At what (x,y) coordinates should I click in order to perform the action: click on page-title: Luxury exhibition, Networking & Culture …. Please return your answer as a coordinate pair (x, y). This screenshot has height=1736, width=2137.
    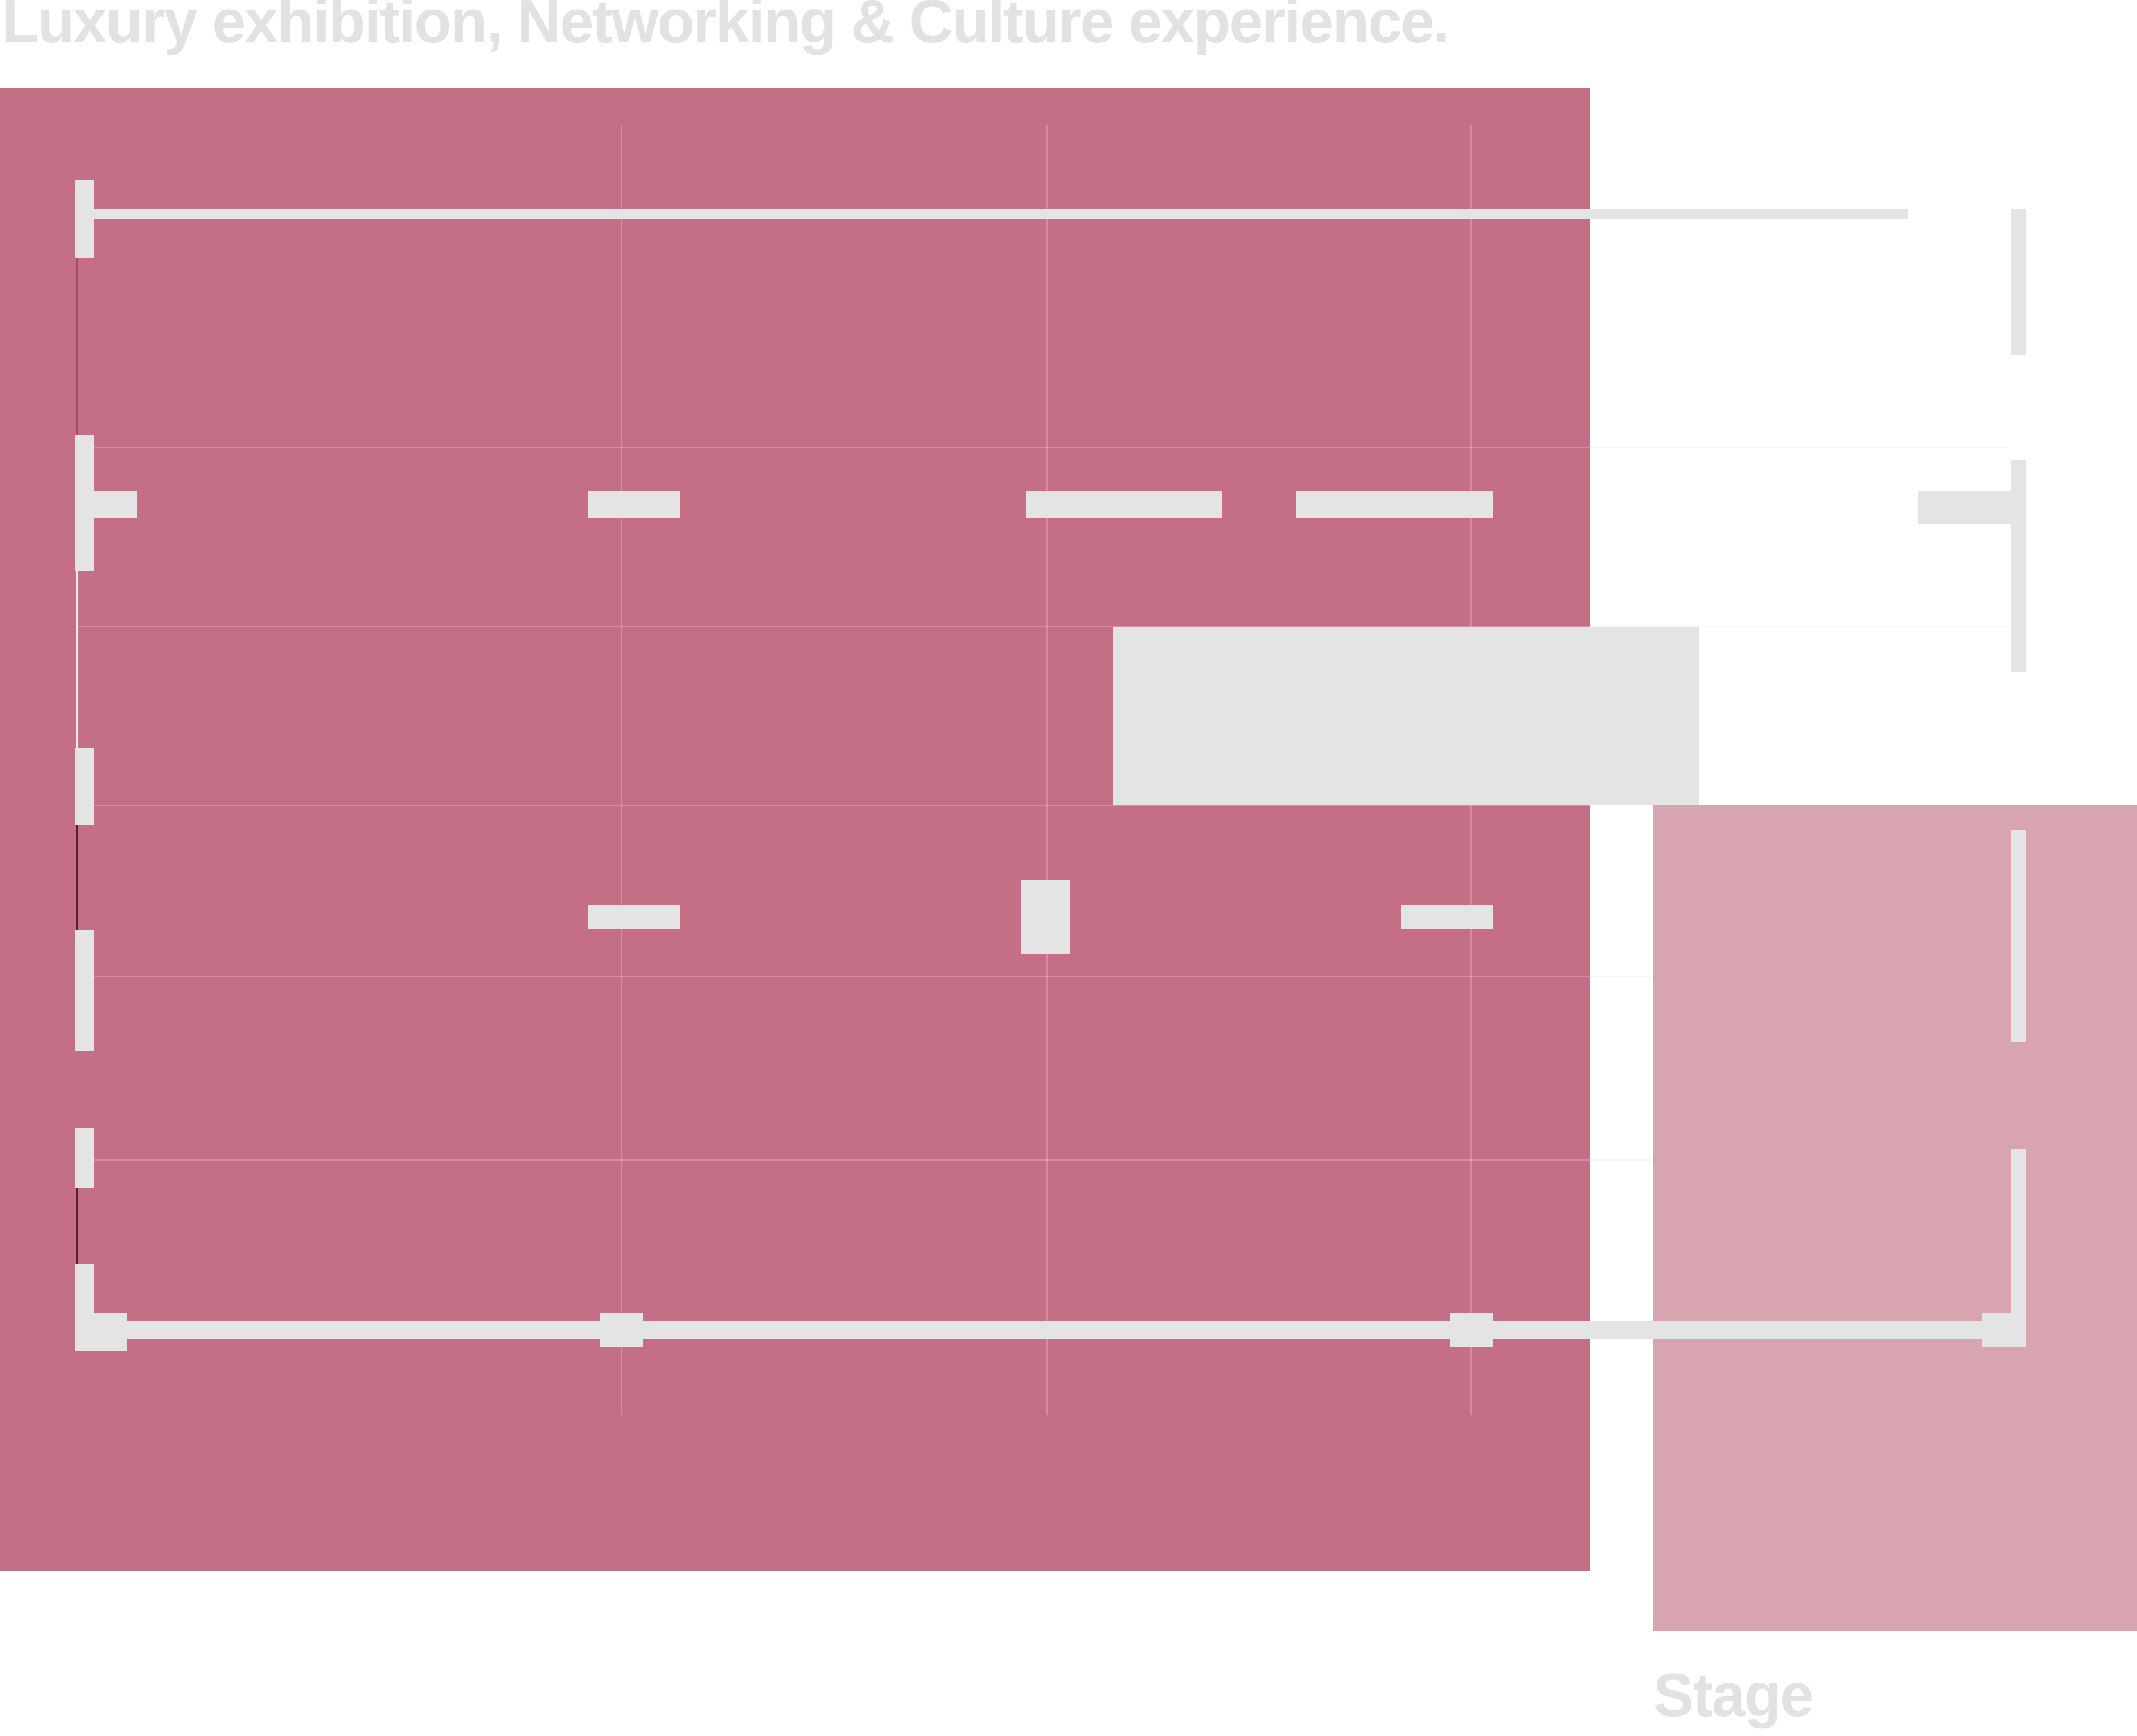
    Looking at the image, I should click on (725, 27).